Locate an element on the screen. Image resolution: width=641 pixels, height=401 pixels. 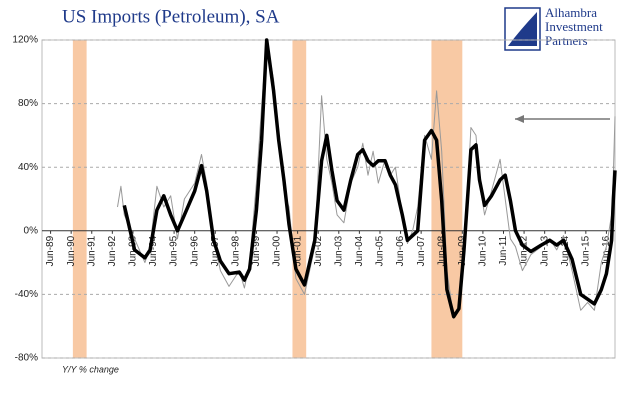
x-tick-label: Jun-06 is located at coordinates (400, 250).